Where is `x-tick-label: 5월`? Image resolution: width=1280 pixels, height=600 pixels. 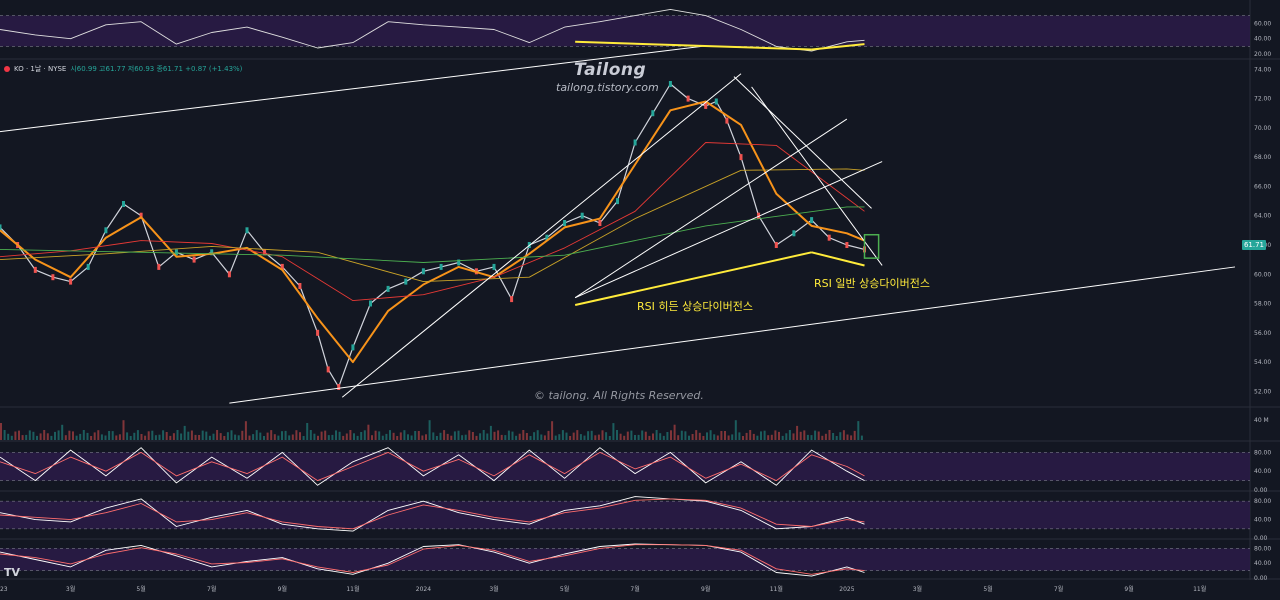 x-tick-label: 5월 is located at coordinates (564, 589).